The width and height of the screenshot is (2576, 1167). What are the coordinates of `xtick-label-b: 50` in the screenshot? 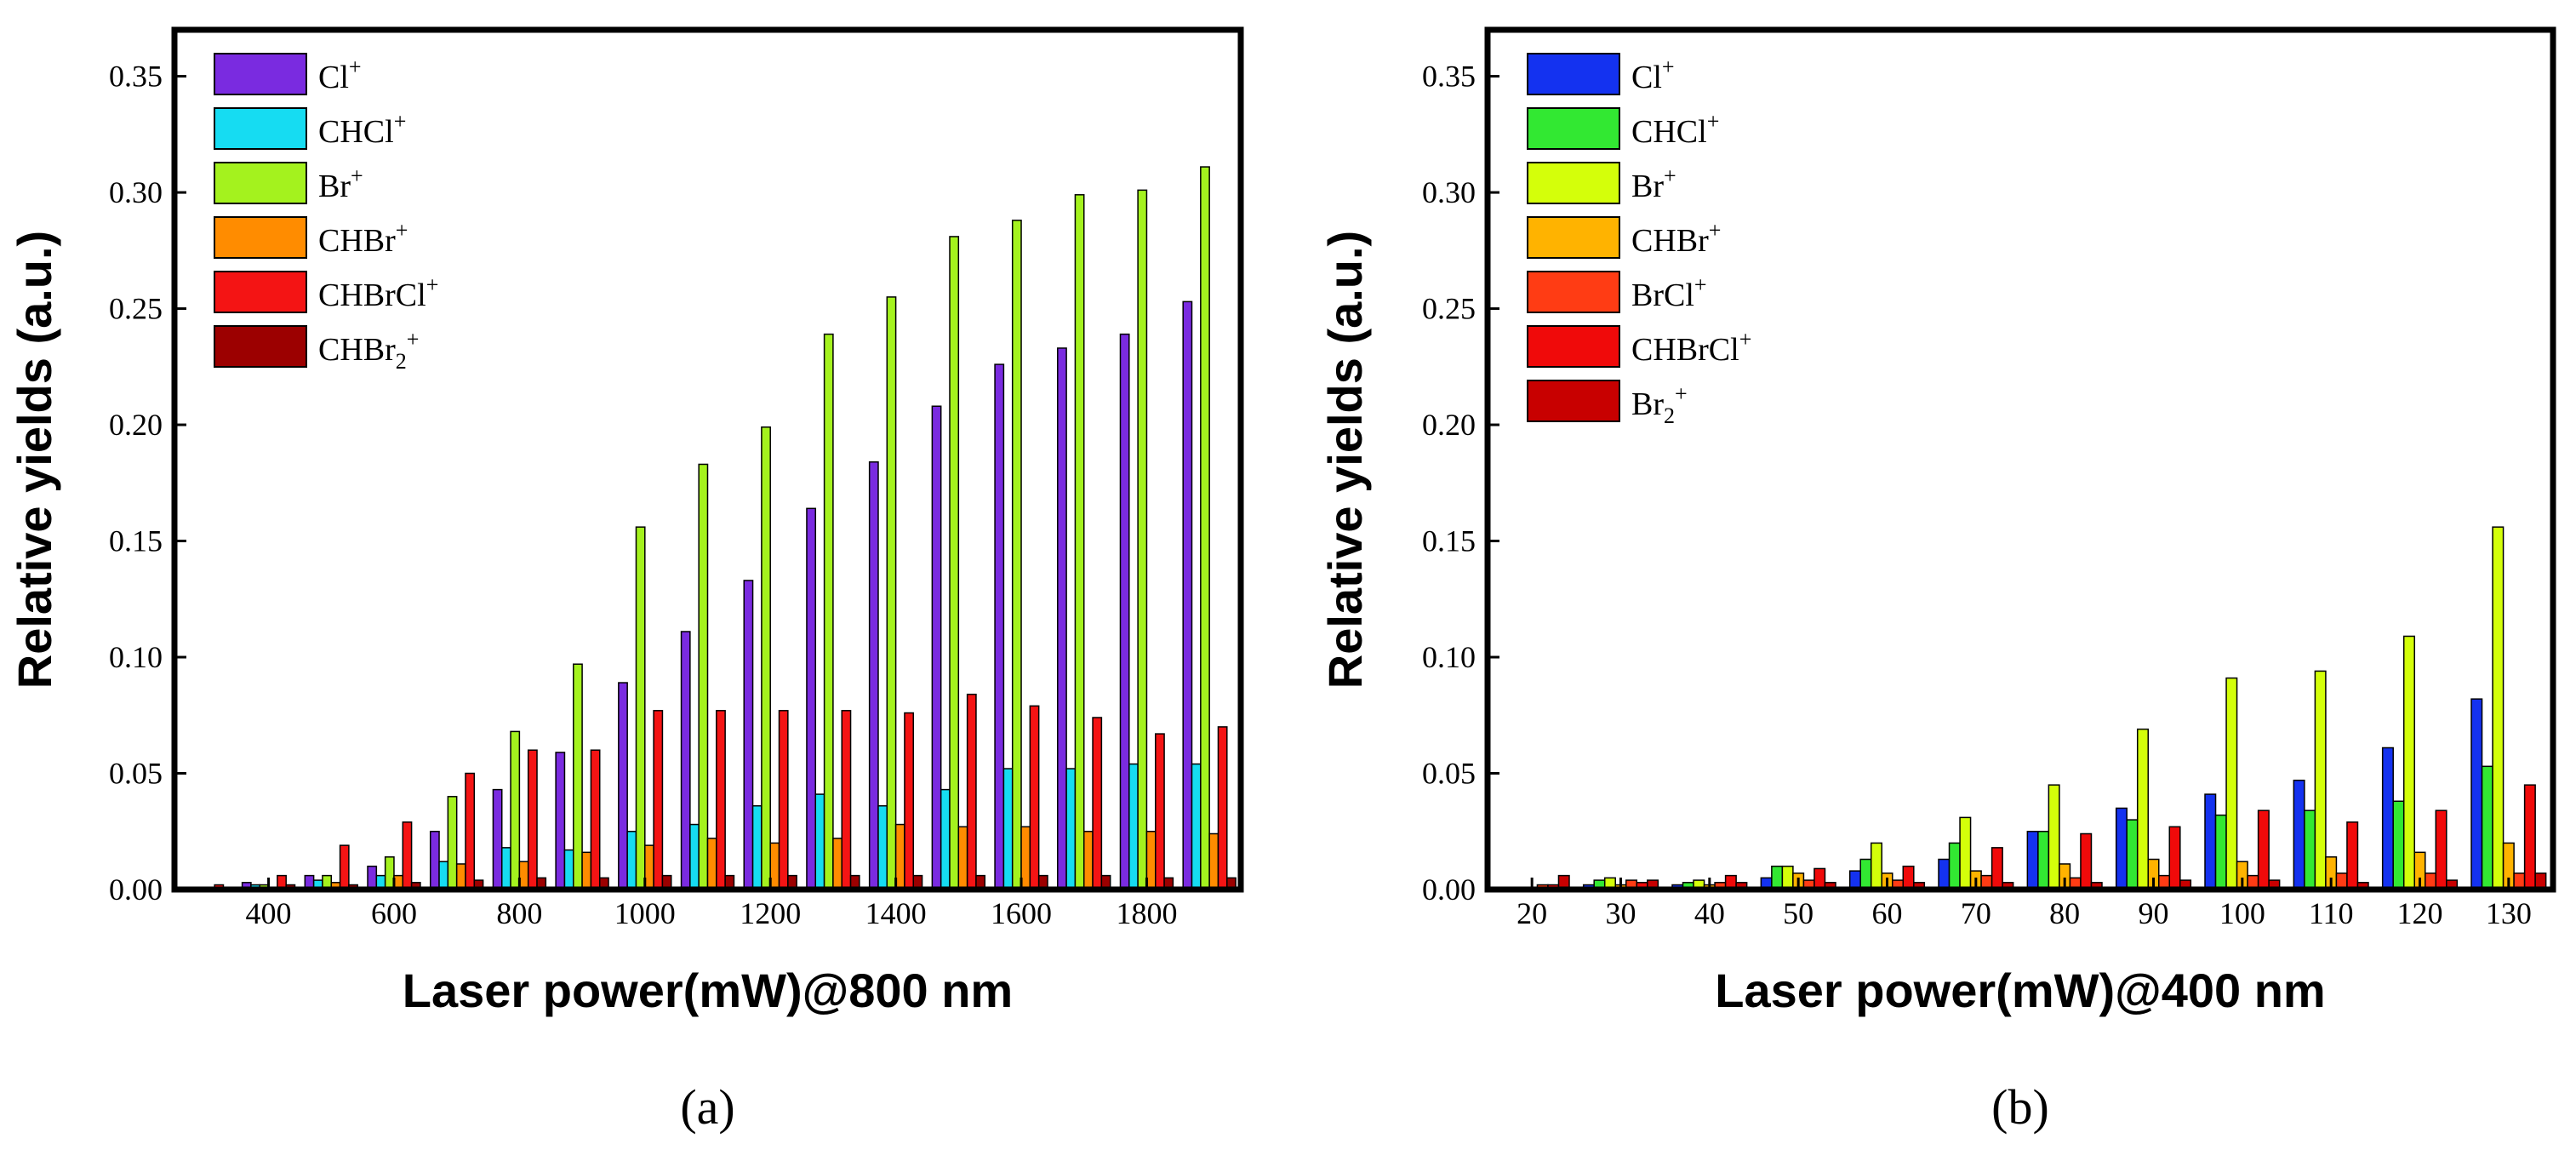 It's located at (1798, 913).